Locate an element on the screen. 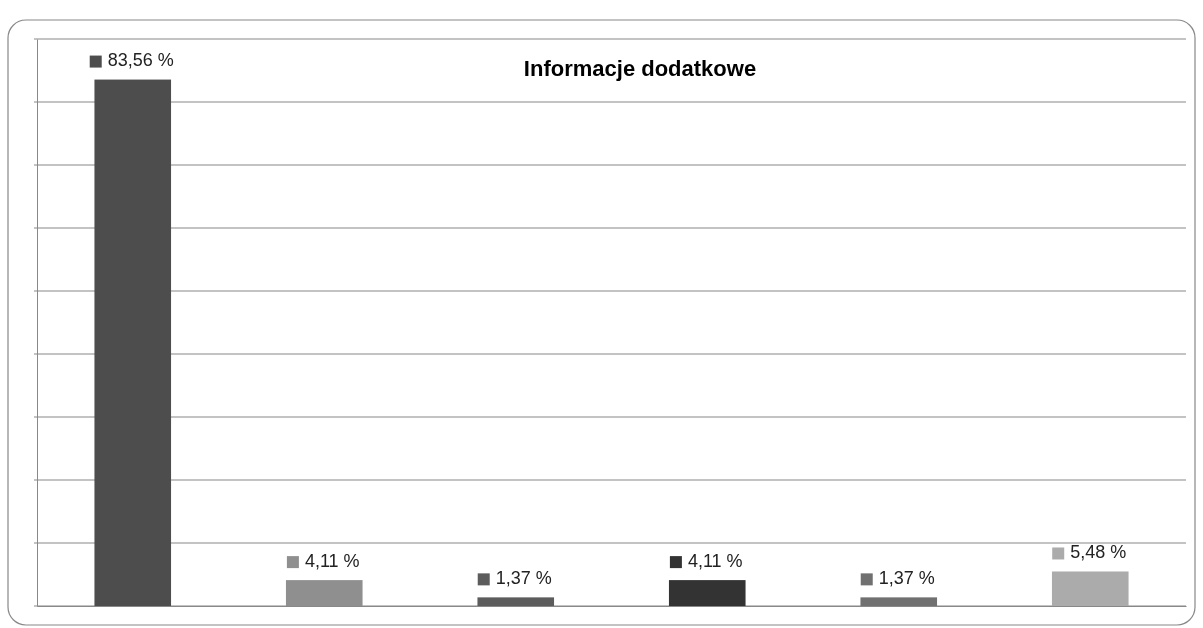  data-label: 83,56 % is located at coordinates (140, 60).